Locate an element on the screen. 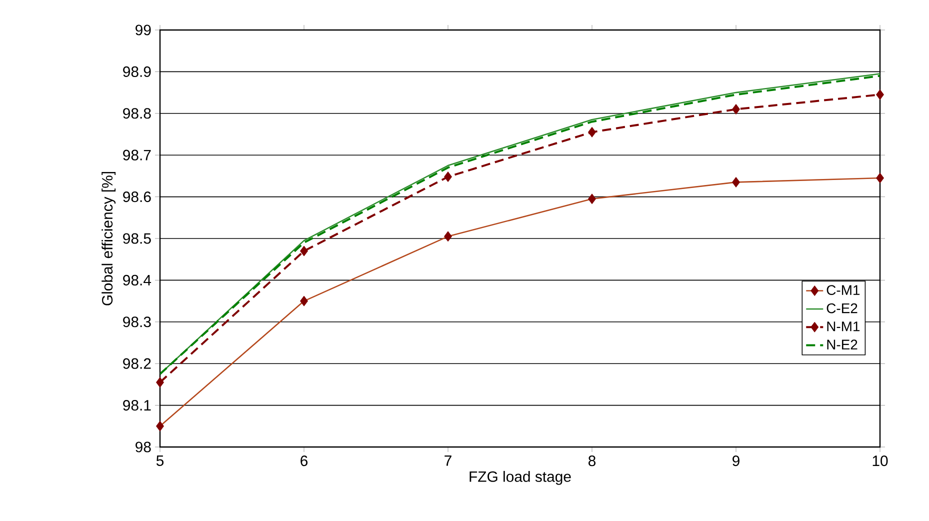 The image size is (929, 521). x-tick-label: 10 is located at coordinates (880, 461).